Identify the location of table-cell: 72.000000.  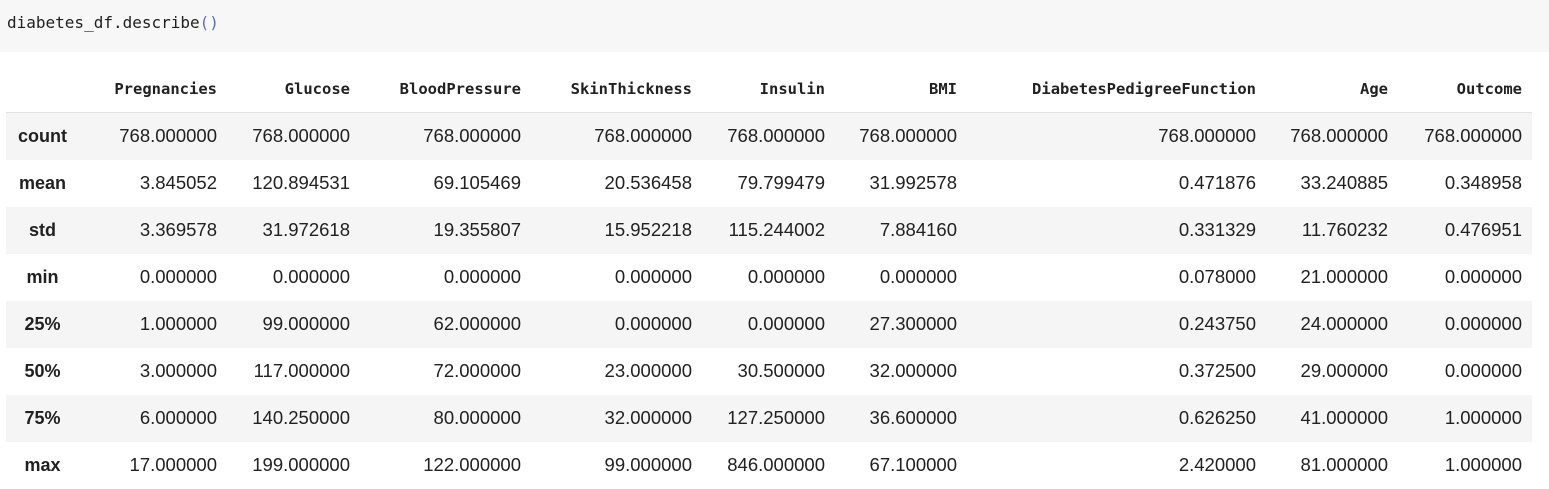
(477, 370).